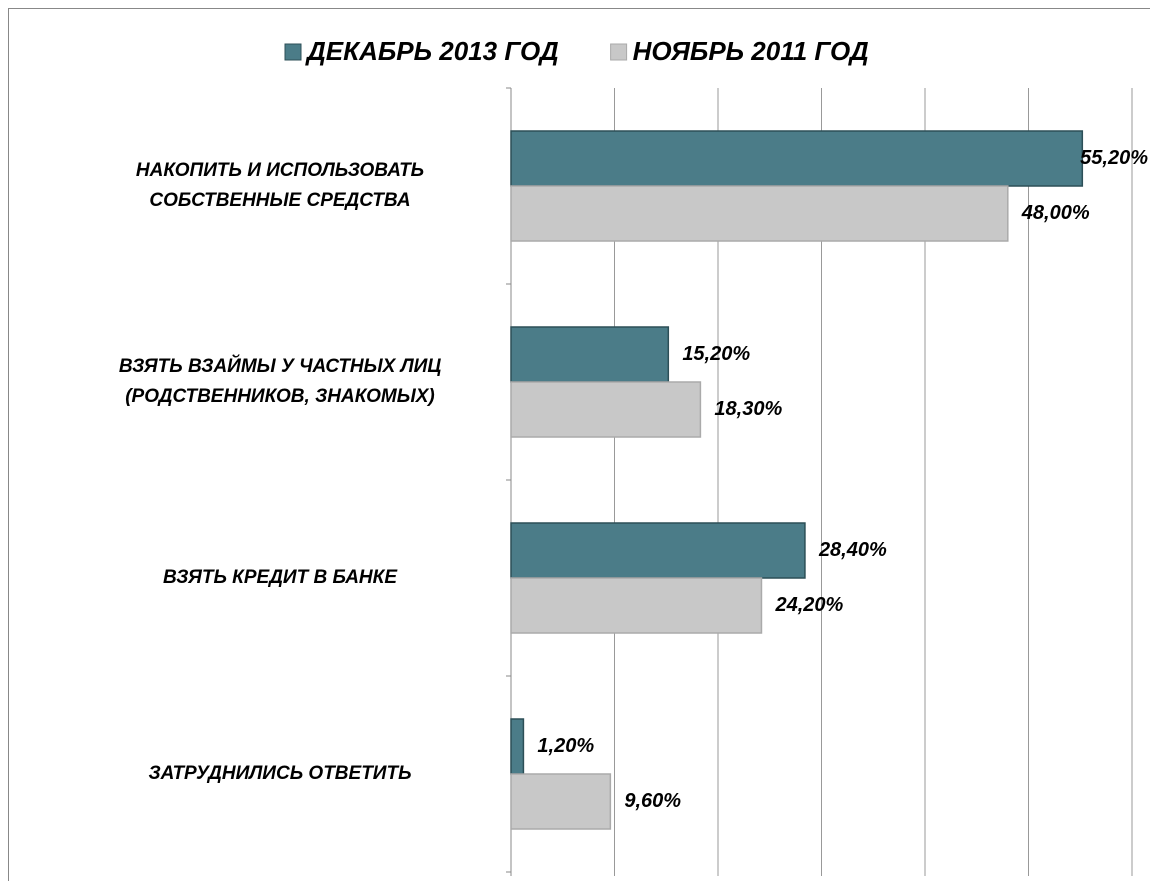  What do you see at coordinates (280, 773) in the screenshot?
I see `category-label: ЗАТРУДНИЛИСЬ ОТВЕТИТЬ` at bounding box center [280, 773].